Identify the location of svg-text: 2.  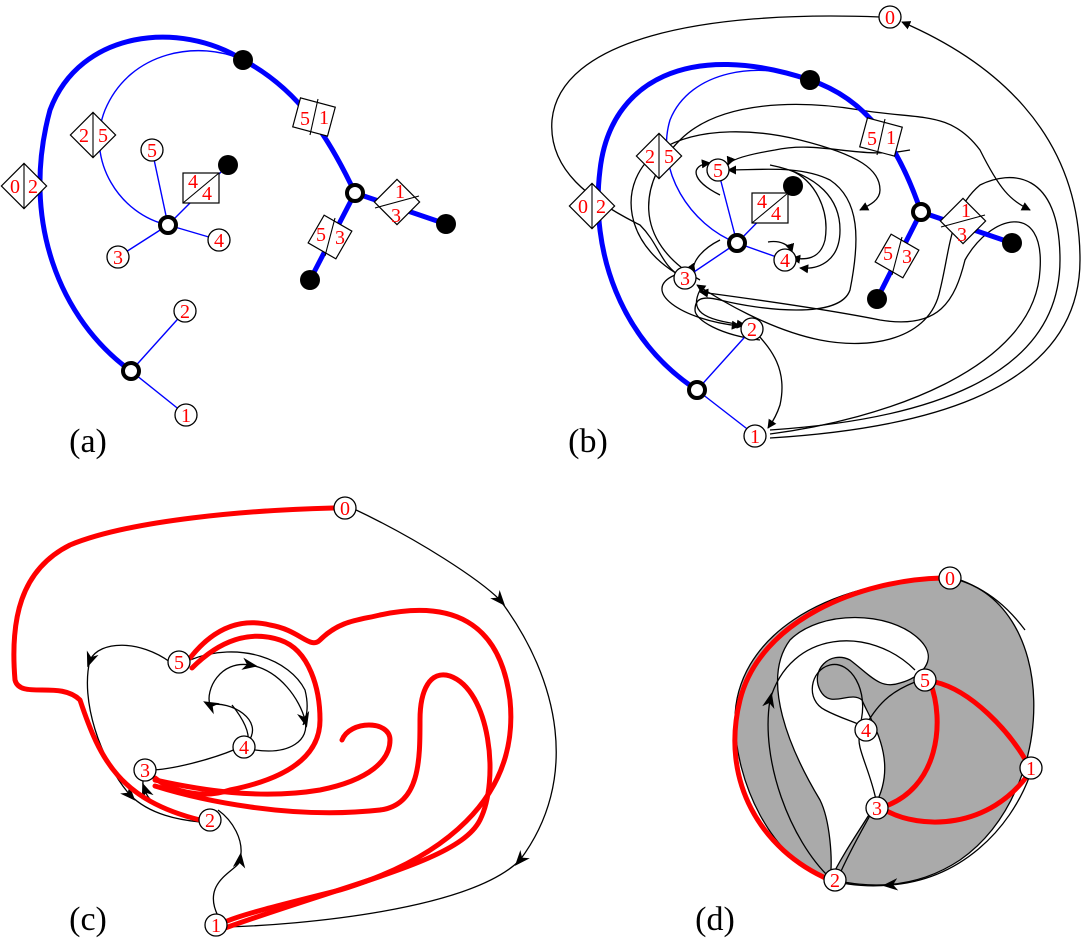
(185, 312).